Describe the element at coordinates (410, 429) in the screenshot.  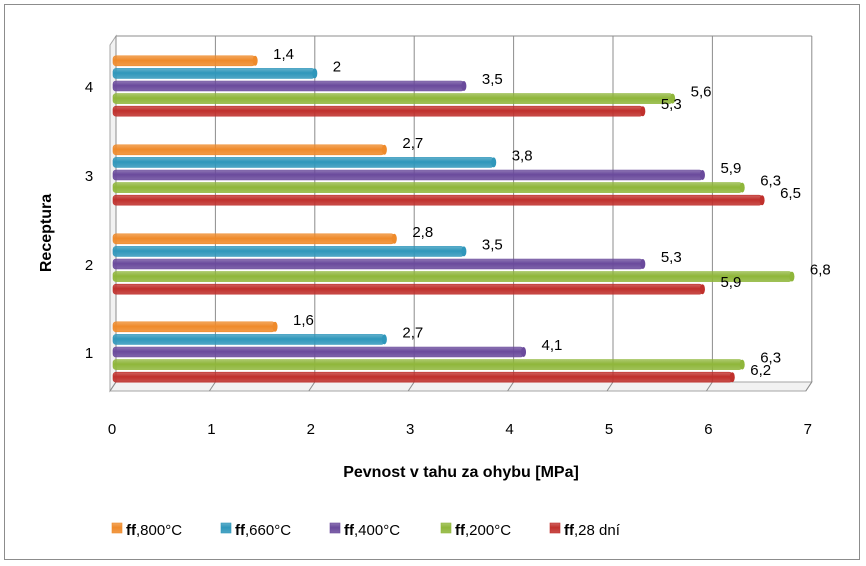
I see `x-tick-label: 3` at that location.